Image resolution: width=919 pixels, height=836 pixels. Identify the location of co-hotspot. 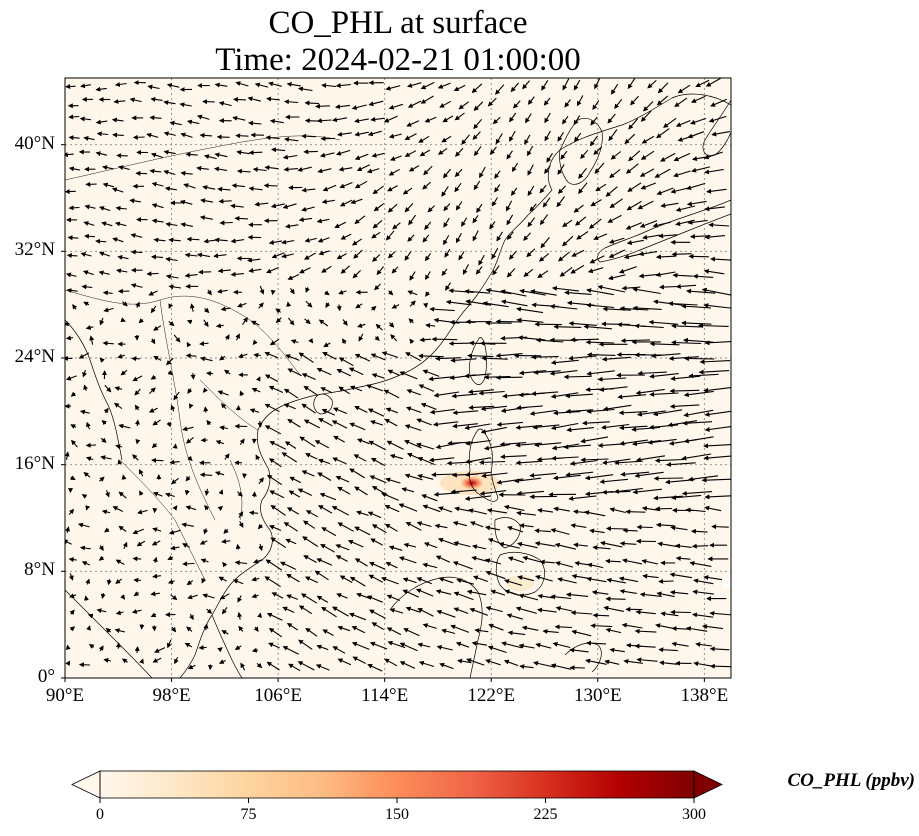
(472, 483).